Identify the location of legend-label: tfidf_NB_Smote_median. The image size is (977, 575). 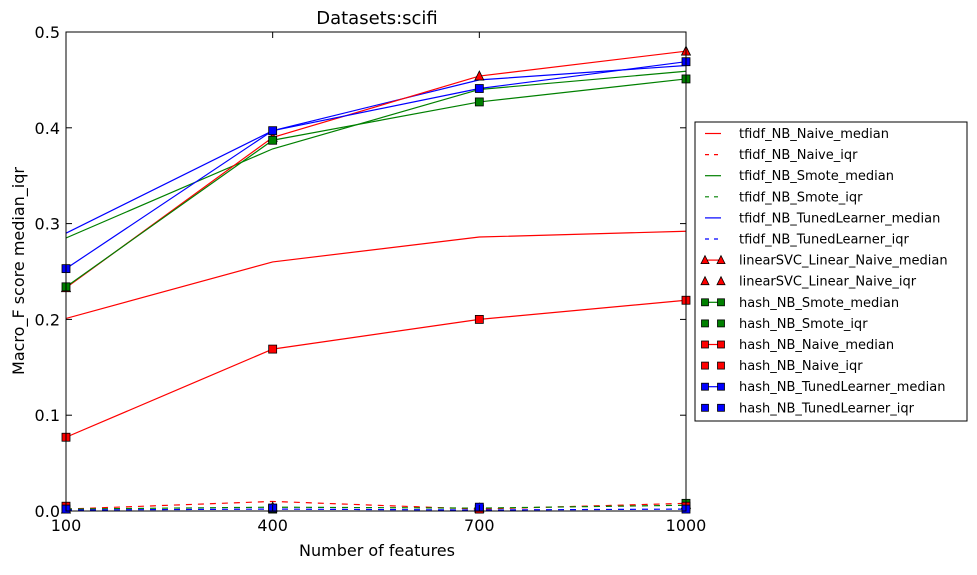
(816, 176).